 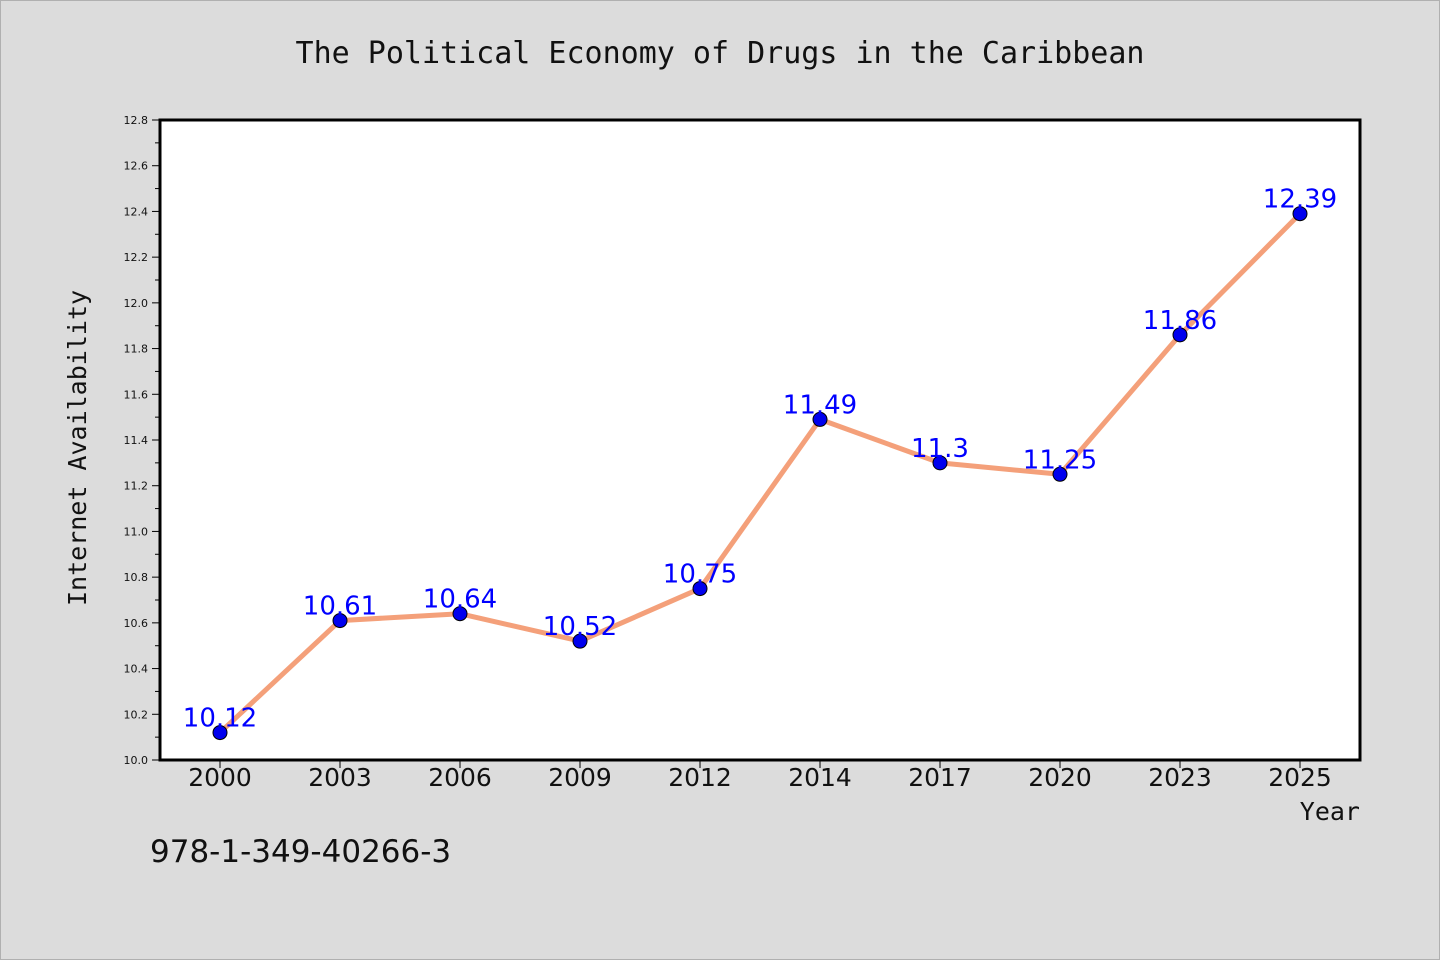 I want to click on x-tick-label: 2000, so click(x=220, y=777).